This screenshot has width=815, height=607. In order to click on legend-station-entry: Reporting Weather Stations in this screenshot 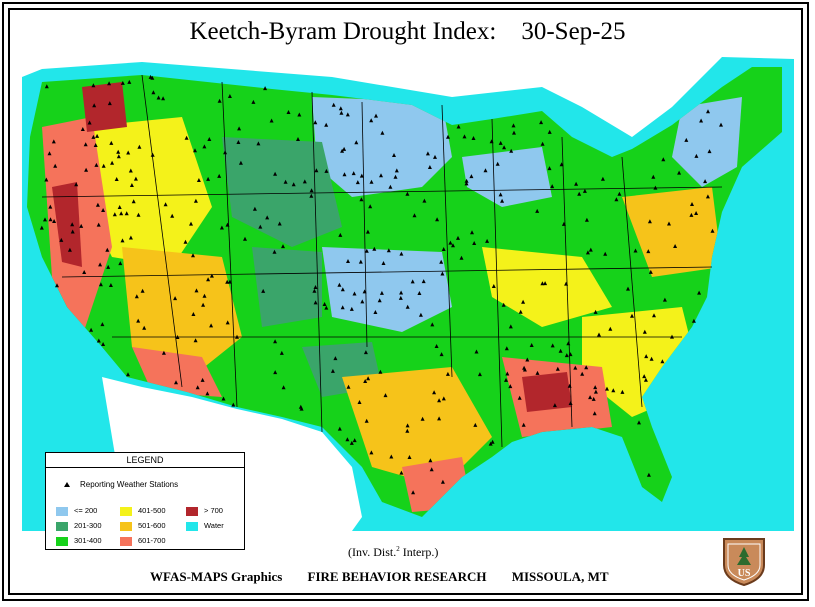, I will do `click(121, 484)`.